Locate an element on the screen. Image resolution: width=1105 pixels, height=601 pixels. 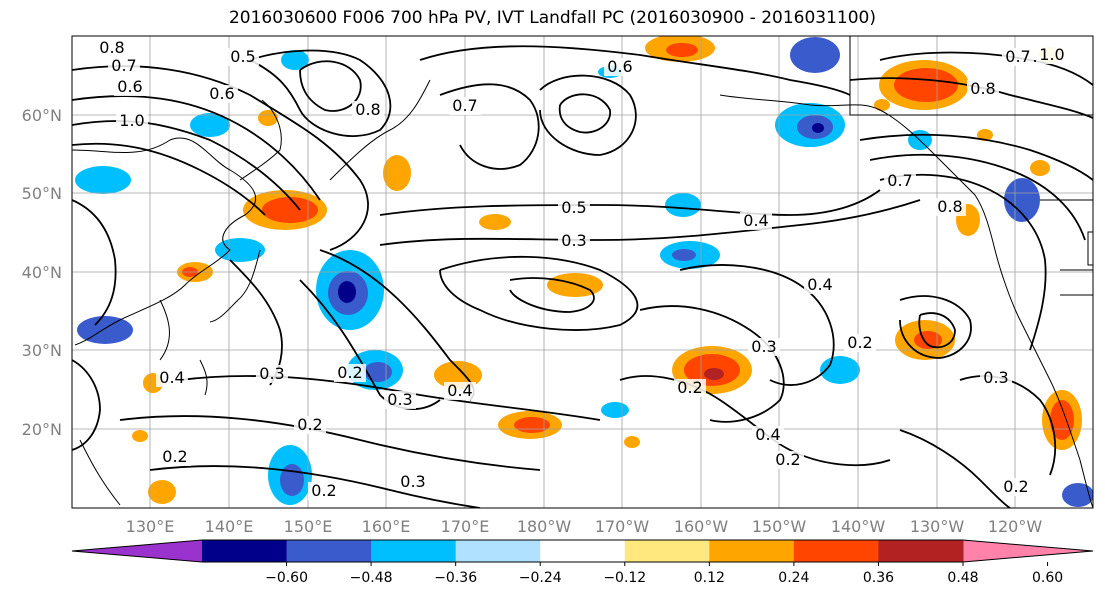
latitude-label: 40°N is located at coordinates (42, 272).